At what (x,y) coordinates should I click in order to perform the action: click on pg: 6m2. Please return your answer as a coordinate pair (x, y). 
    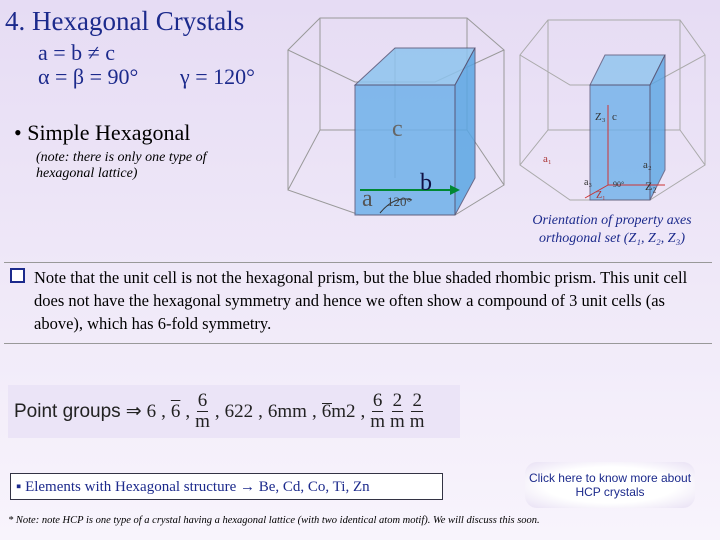
    Looking at the image, I should click on (338, 411).